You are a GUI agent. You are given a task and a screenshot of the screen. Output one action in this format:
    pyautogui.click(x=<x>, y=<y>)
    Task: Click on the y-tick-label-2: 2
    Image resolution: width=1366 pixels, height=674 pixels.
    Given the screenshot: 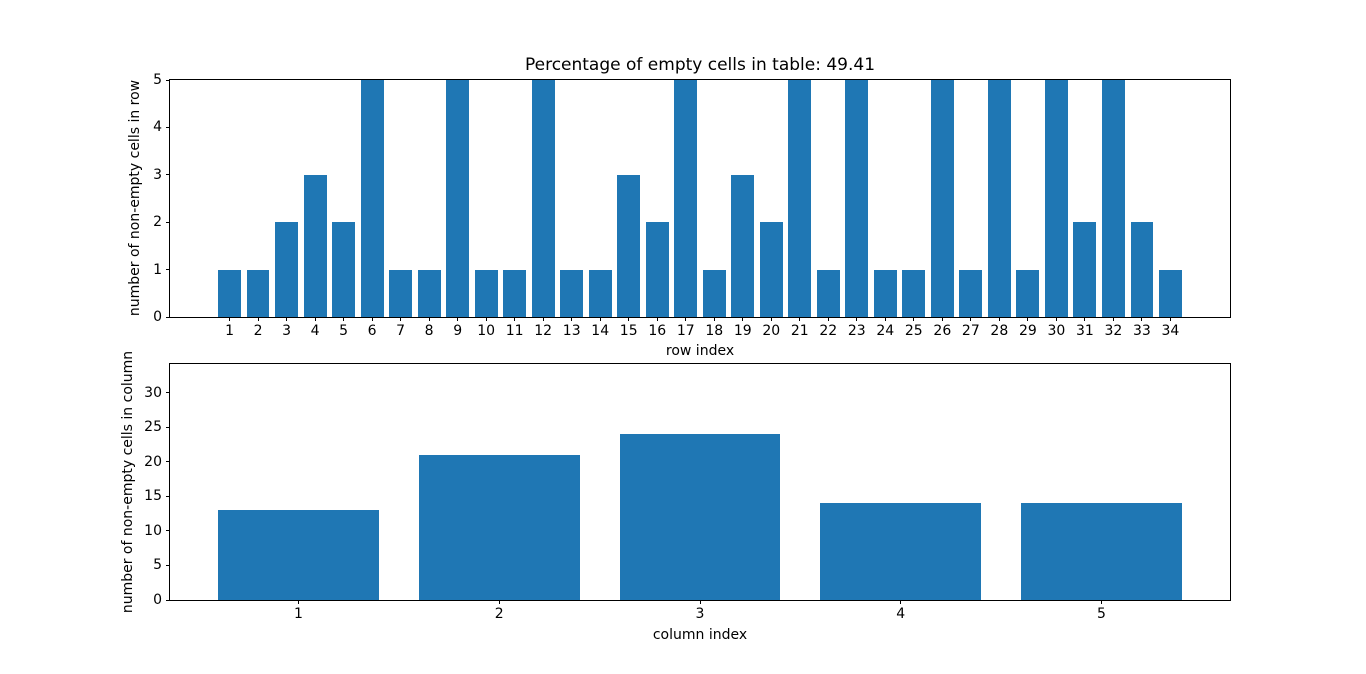 What is the action you would take?
    pyautogui.click(x=157, y=222)
    